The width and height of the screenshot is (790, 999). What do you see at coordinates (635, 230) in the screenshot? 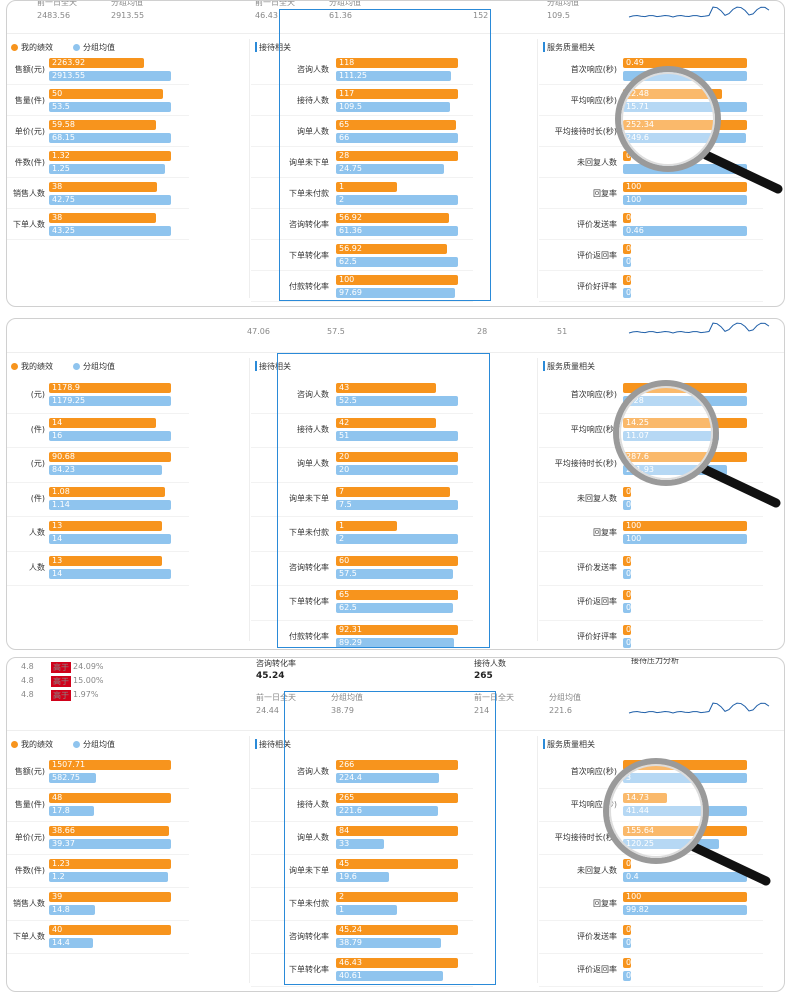
I see `bar-value: 0.46` at bounding box center [635, 230].